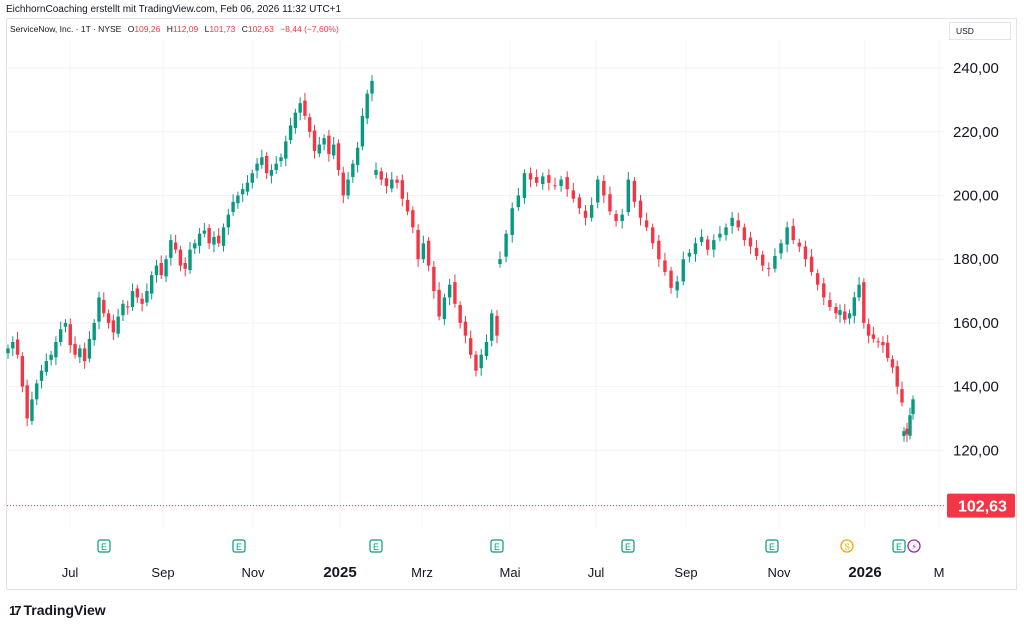 This screenshot has height=631, width=1024. Describe the element at coordinates (244, 29) in the screenshot. I see `close-label: C` at that location.